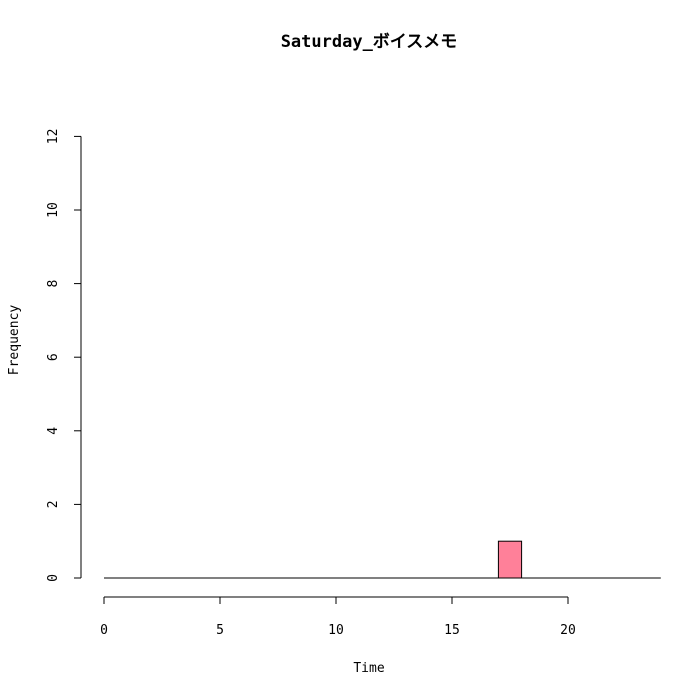 This screenshot has width=699, height=699. Describe the element at coordinates (14, 340) in the screenshot. I see `y-axis-label: Frequency` at that location.